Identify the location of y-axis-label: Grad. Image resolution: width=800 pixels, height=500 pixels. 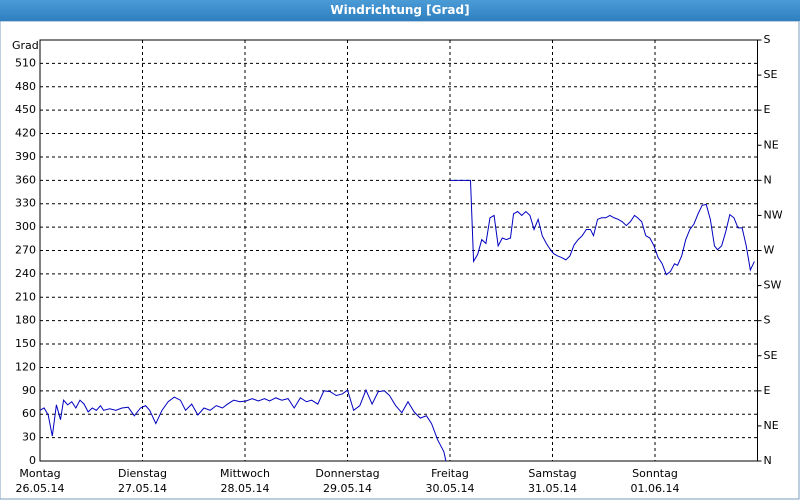
(25, 45).